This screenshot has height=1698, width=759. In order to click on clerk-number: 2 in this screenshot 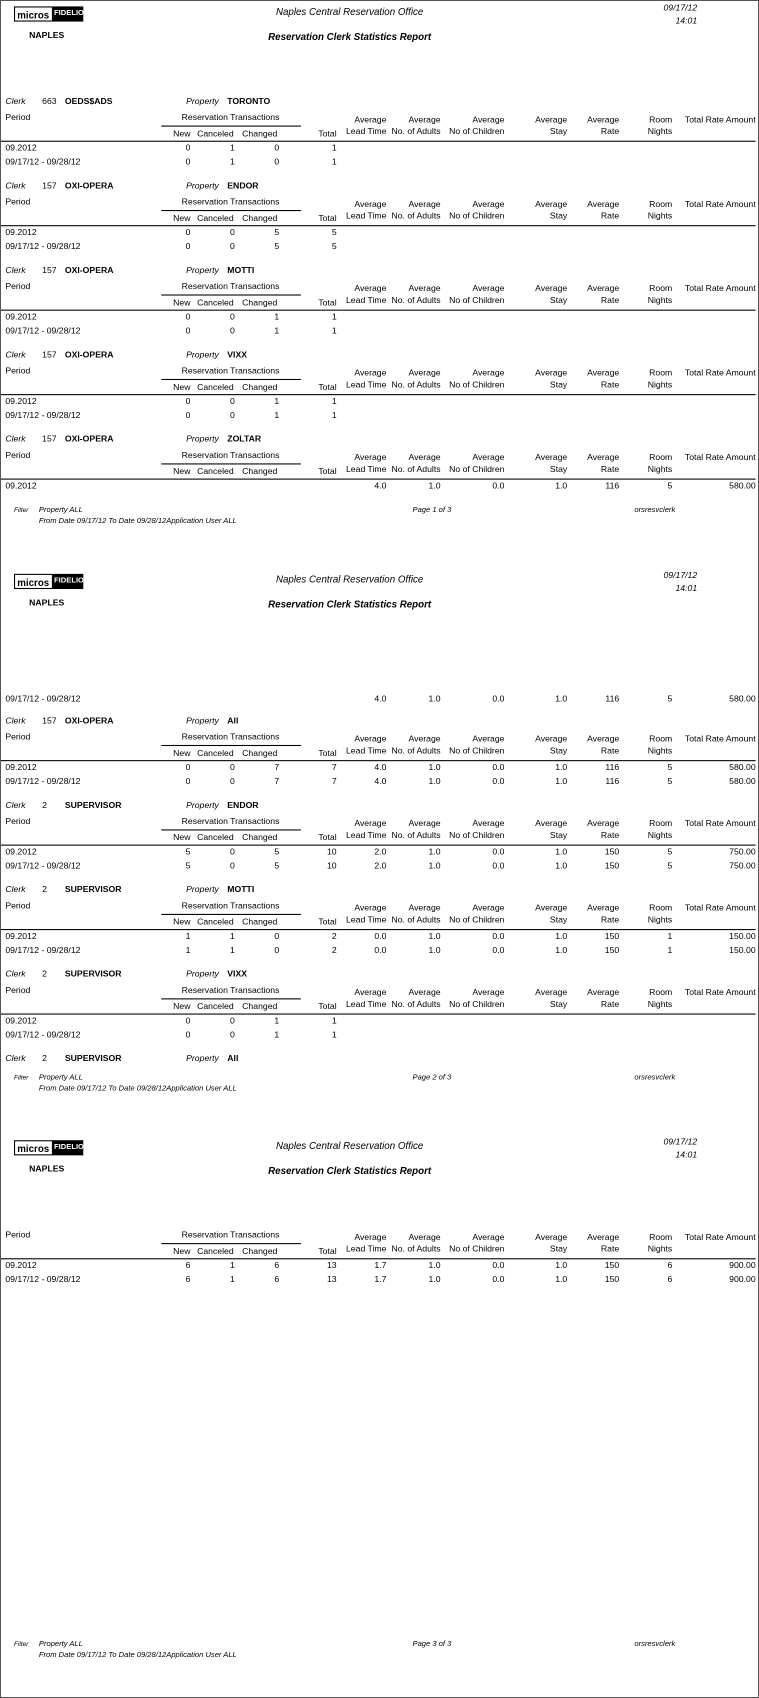, I will do `click(44, 1058)`.